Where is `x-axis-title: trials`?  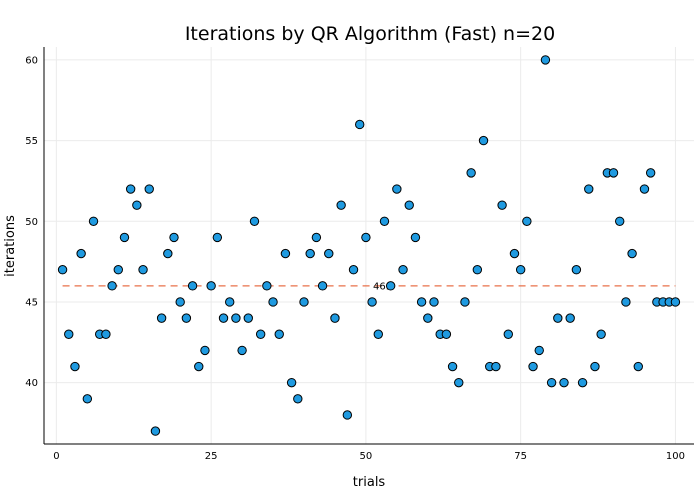
x-axis-title: trials is located at coordinates (369, 482).